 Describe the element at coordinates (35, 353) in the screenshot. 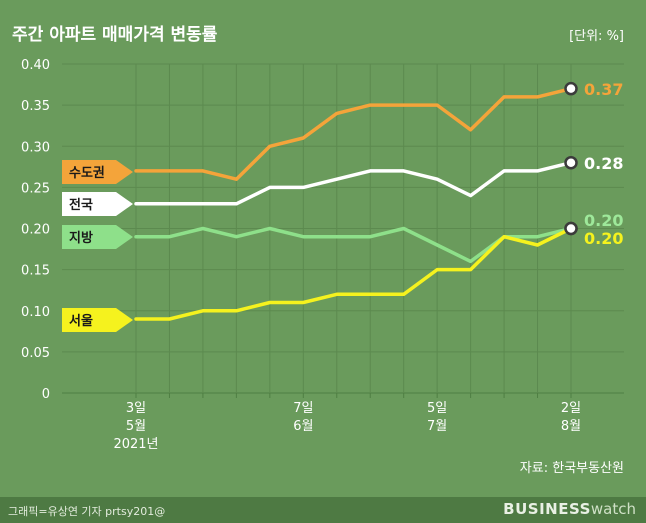

I see `y-tick-label: 0.05` at that location.